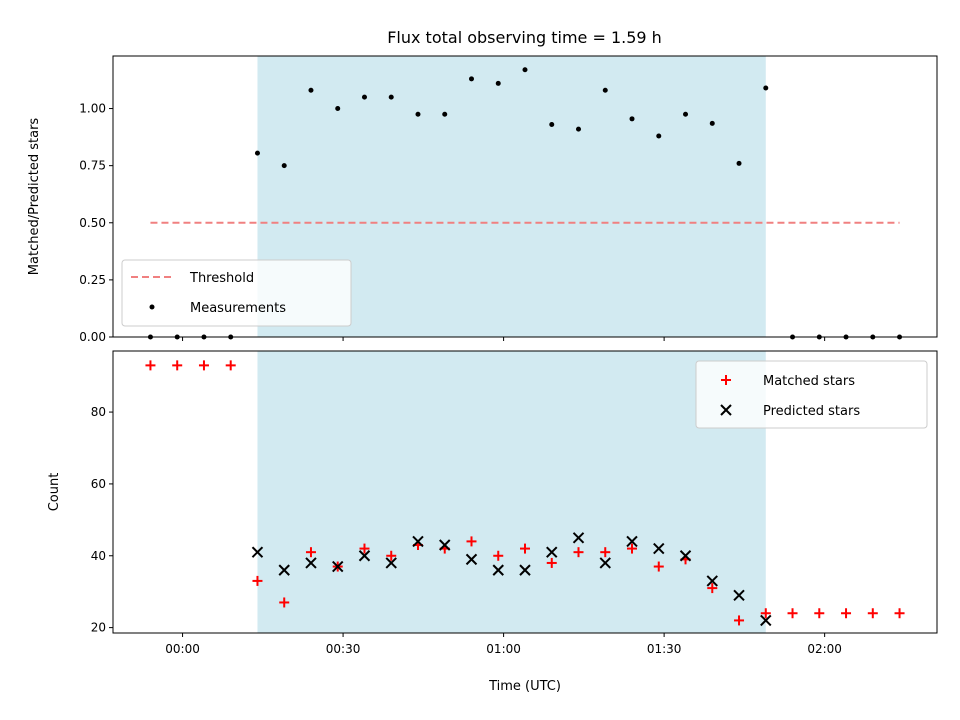 The width and height of the screenshot is (960, 720). What do you see at coordinates (809, 381) in the screenshot?
I see `legend-matched-label: Matched stars` at bounding box center [809, 381].